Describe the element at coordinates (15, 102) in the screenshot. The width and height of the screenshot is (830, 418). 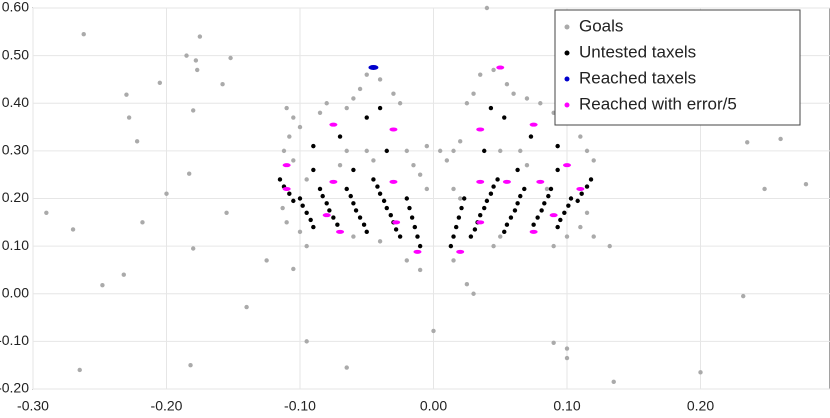
I see `y-tick-label: 0.40` at that location.